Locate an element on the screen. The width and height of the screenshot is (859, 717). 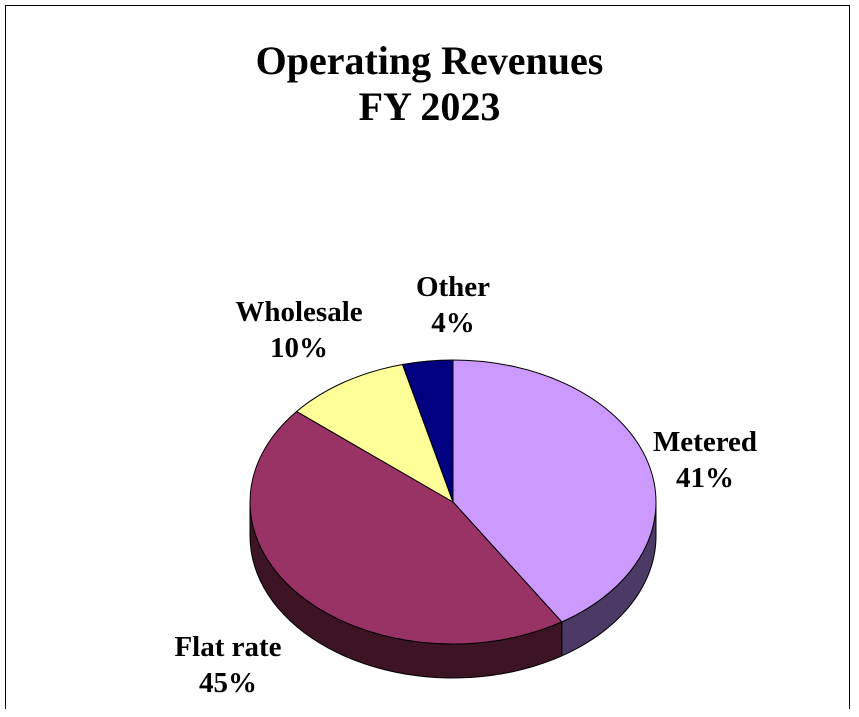
chart-subtitle: FY 2023 is located at coordinates (429, 106).